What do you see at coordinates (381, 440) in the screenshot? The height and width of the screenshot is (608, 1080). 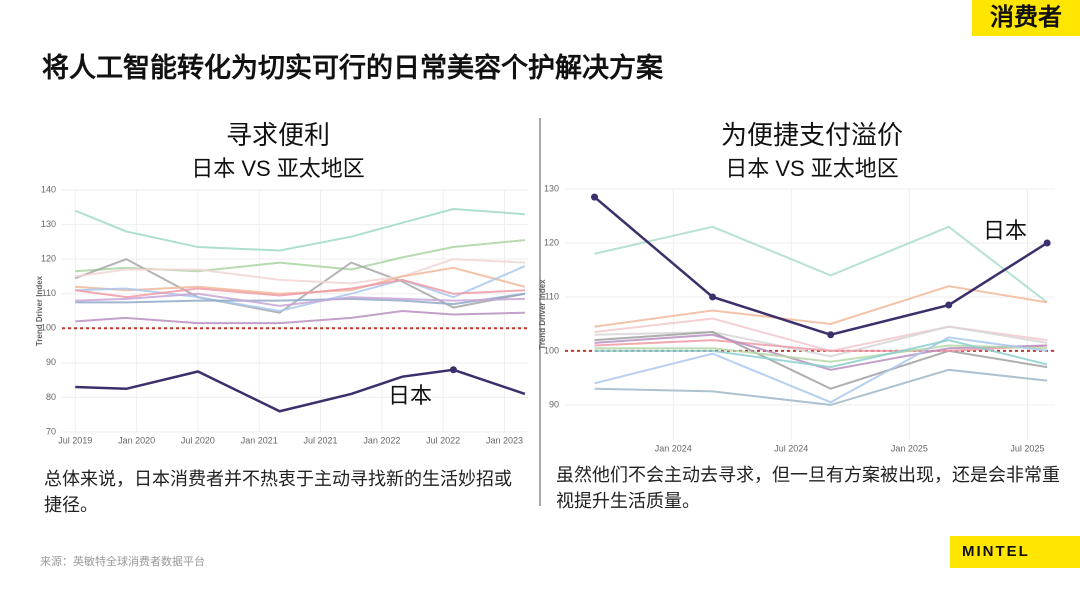 I see `x-tick-label: Jan 2022` at bounding box center [381, 440].